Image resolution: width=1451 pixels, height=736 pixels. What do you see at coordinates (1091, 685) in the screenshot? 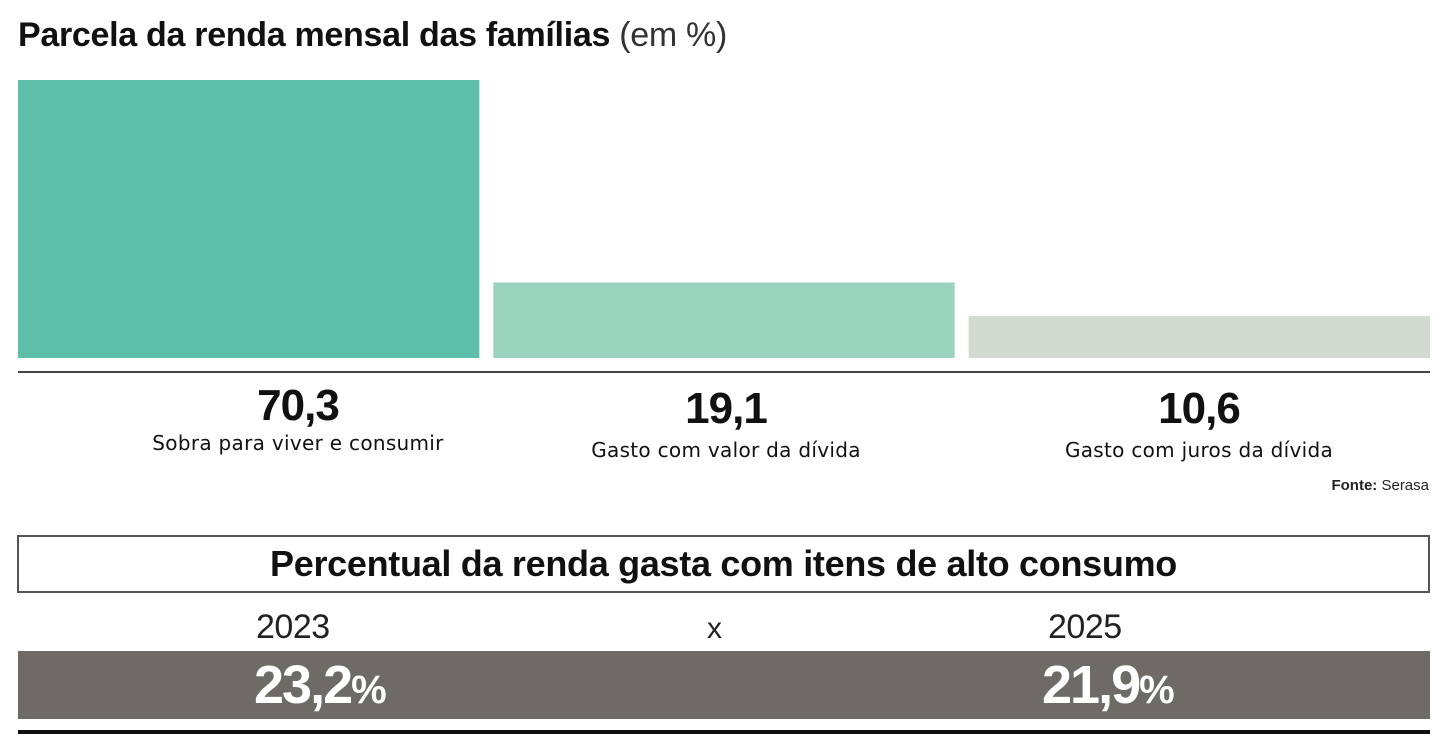
I see `value-right-number: 21,9` at bounding box center [1091, 685].